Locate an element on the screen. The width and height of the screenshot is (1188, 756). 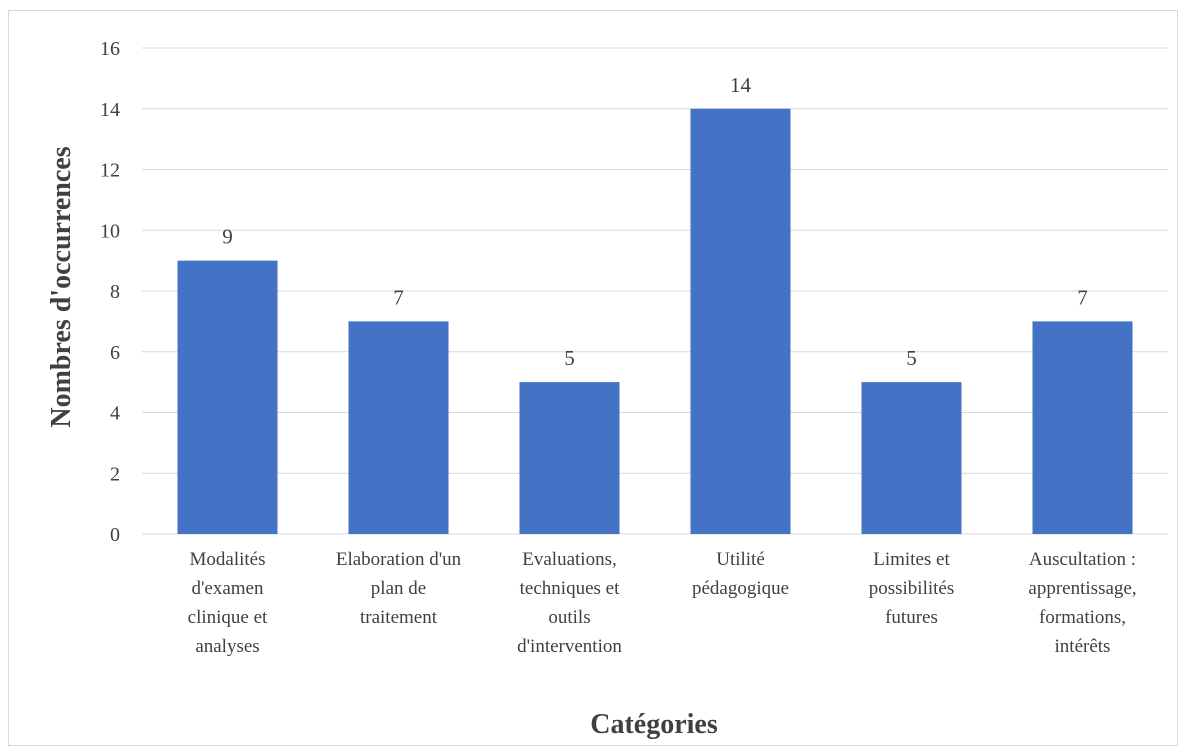
category-label: futures is located at coordinates (911, 617).